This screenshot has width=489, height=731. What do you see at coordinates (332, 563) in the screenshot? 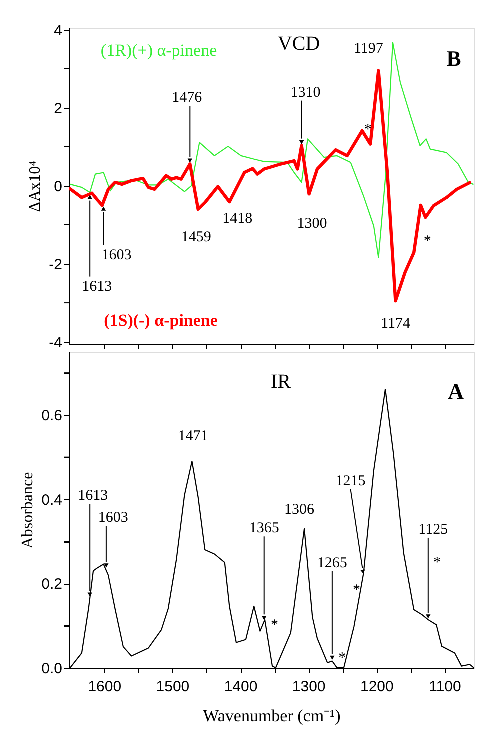
I see `annotation: 1265` at bounding box center [332, 563].